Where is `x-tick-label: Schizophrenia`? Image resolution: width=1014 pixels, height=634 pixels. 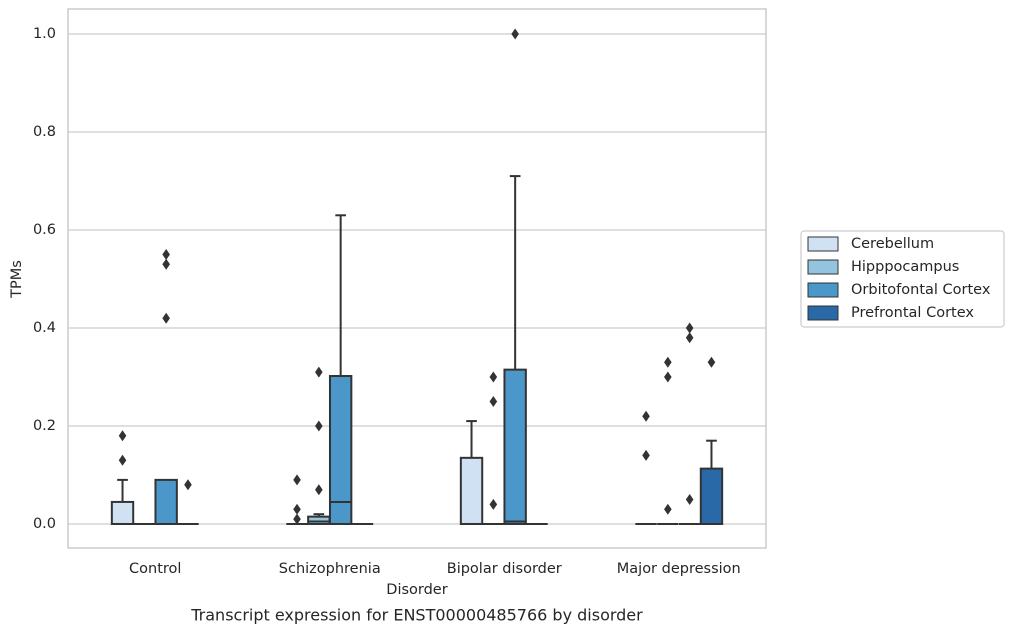 x-tick-label: Schizophrenia is located at coordinates (330, 569).